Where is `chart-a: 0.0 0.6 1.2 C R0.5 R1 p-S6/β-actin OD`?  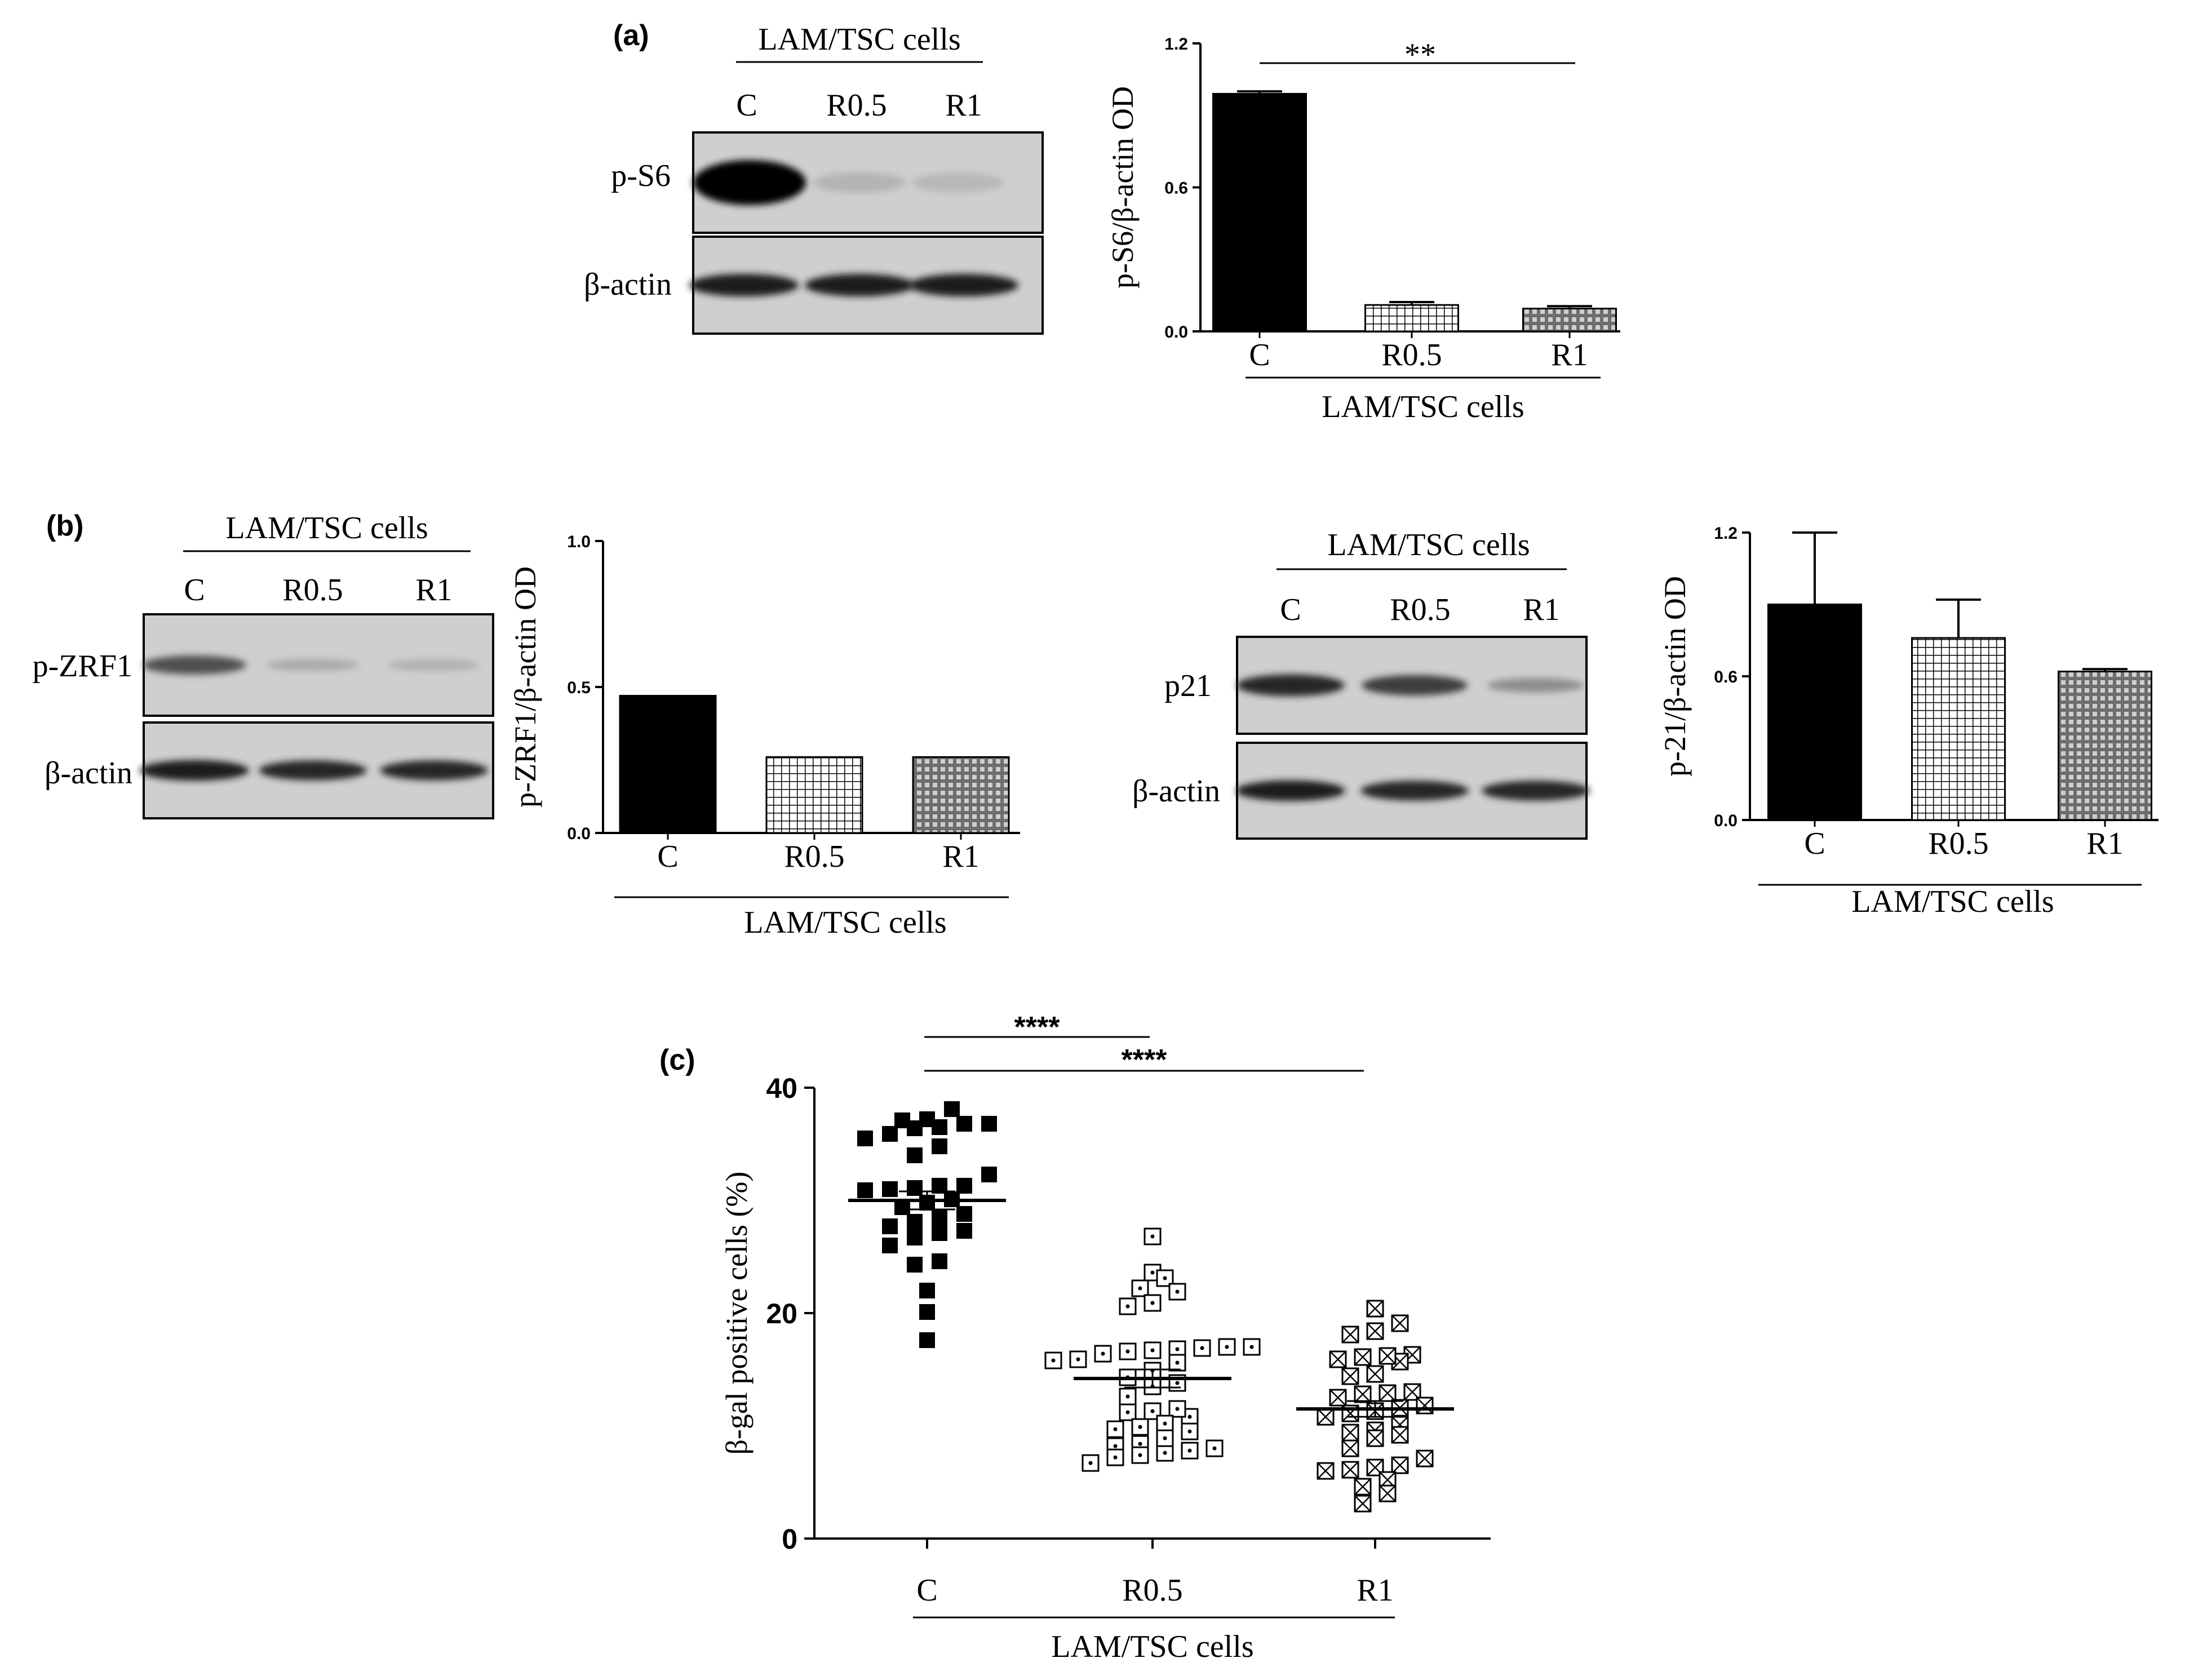 chart-a: 0.0 0.6 1.2 C R0.5 R1 p-S6/β-actin OD is located at coordinates (1363, 204).